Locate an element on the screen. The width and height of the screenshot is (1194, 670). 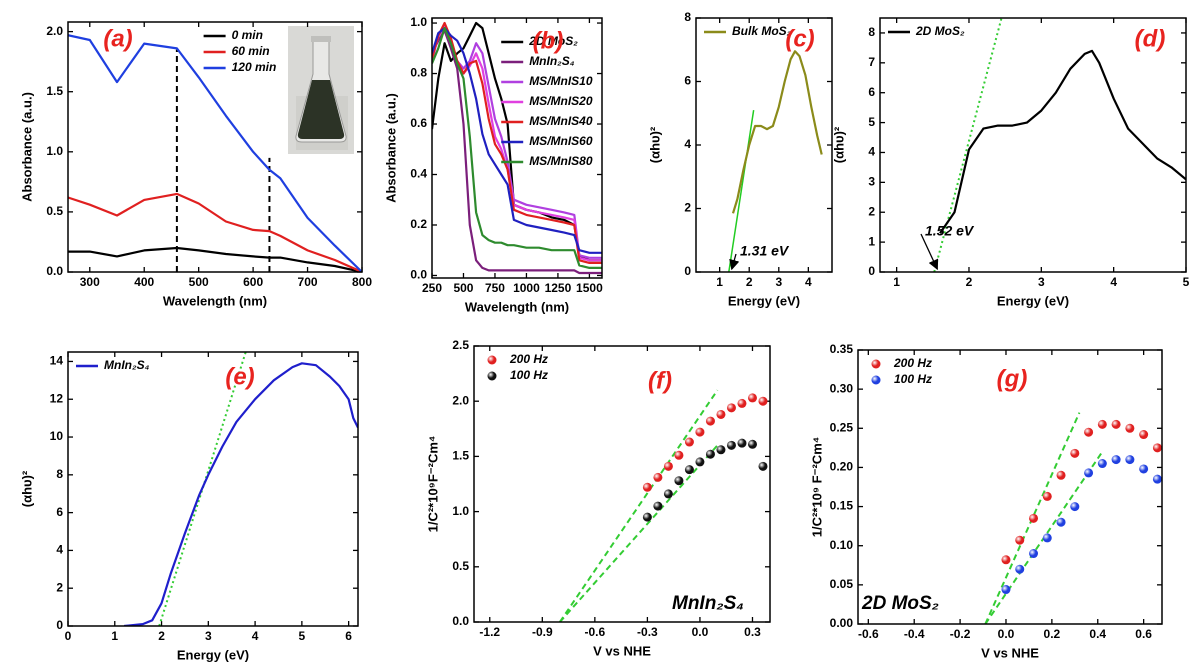
y-tick-label: 0.6 is located at coordinates (418, 123).